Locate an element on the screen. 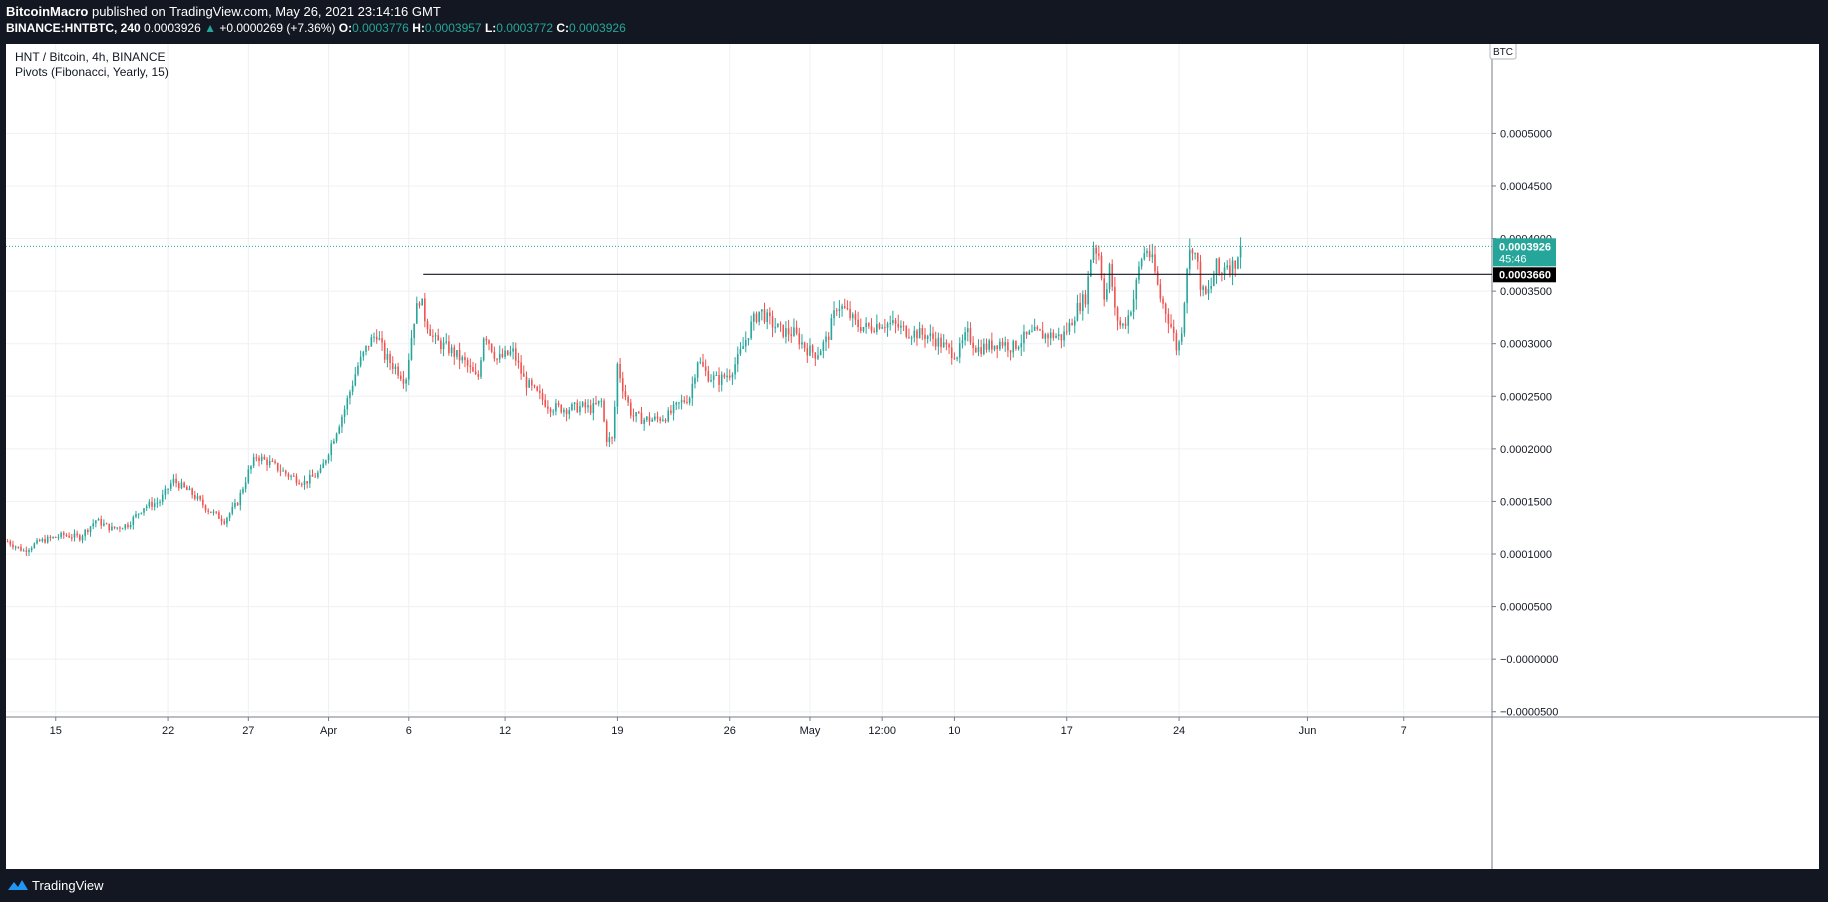 The width and height of the screenshot is (1828, 902). symbol-legend: HNT / Bitcoin, 4h, BINANCE is located at coordinates (90, 57).